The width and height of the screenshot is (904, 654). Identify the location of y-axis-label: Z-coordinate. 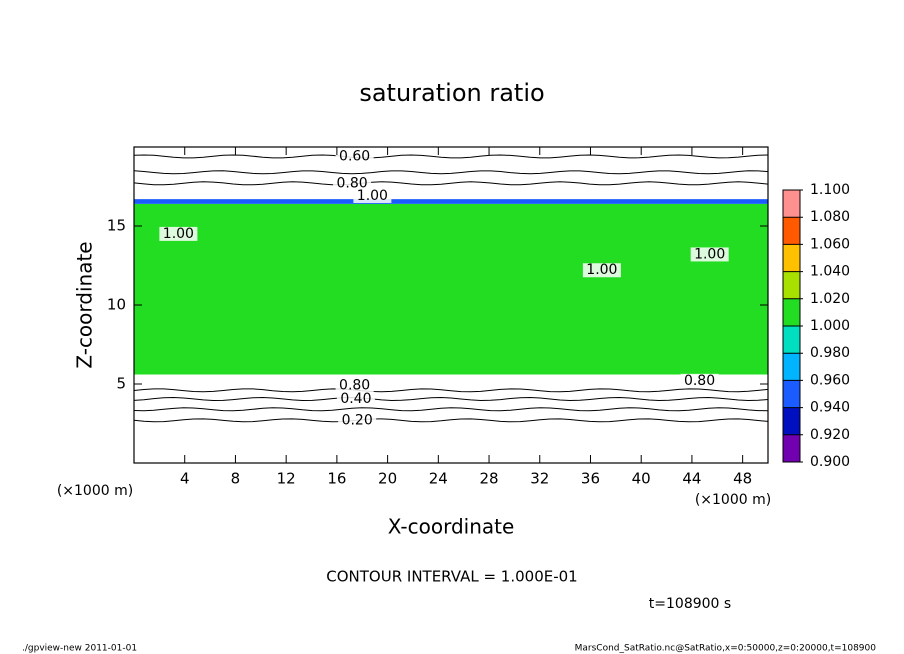
(85, 304).